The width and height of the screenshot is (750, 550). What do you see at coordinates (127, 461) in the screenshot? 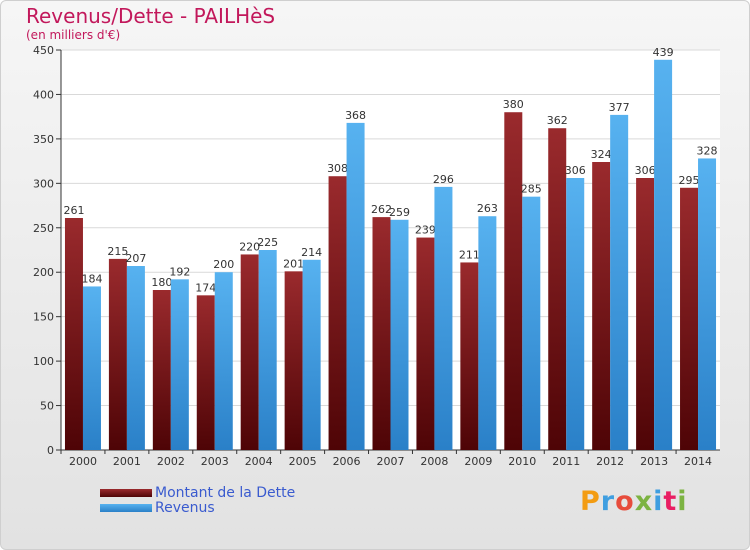
I see `x-tick-label: 2001` at bounding box center [127, 461].